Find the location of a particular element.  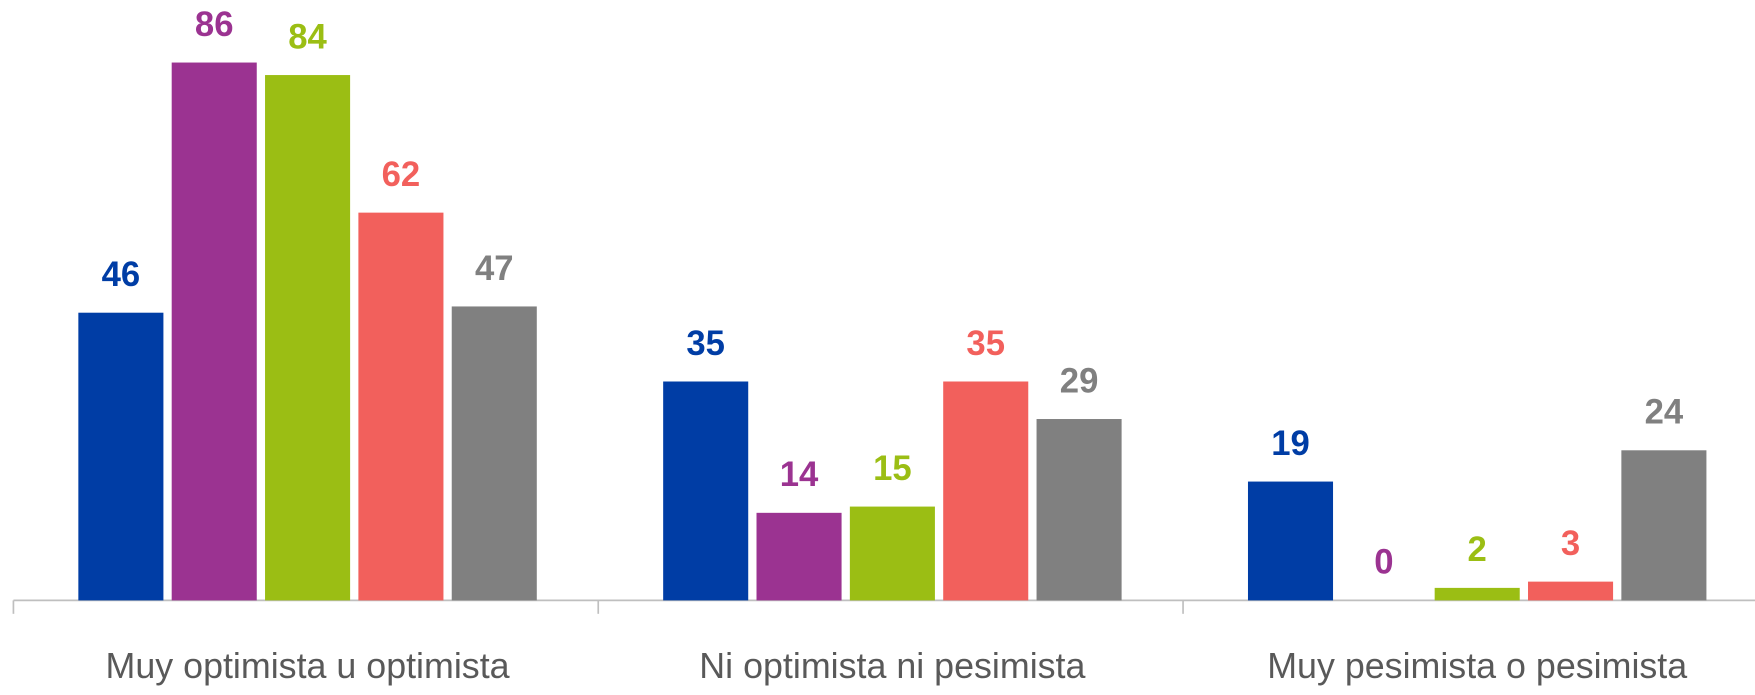

x-tick-label: Ni optimista ni pesimista is located at coordinates (892, 666).